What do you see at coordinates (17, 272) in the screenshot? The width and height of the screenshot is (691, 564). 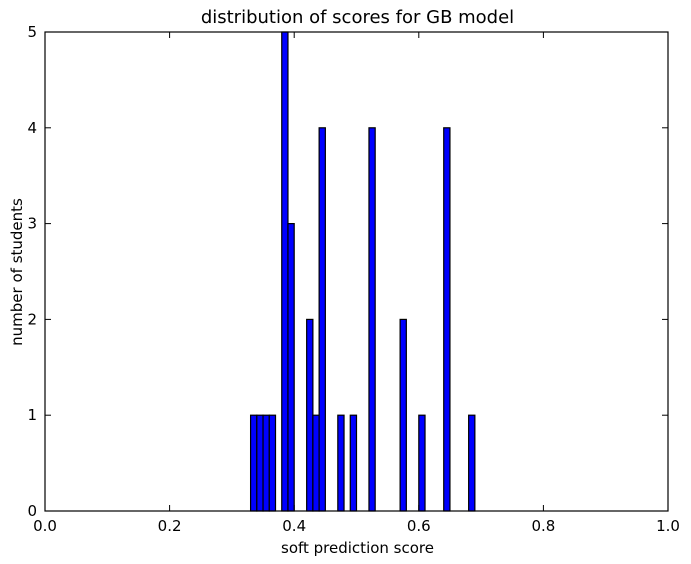 I see `y-axis-label: number of students` at bounding box center [17, 272].